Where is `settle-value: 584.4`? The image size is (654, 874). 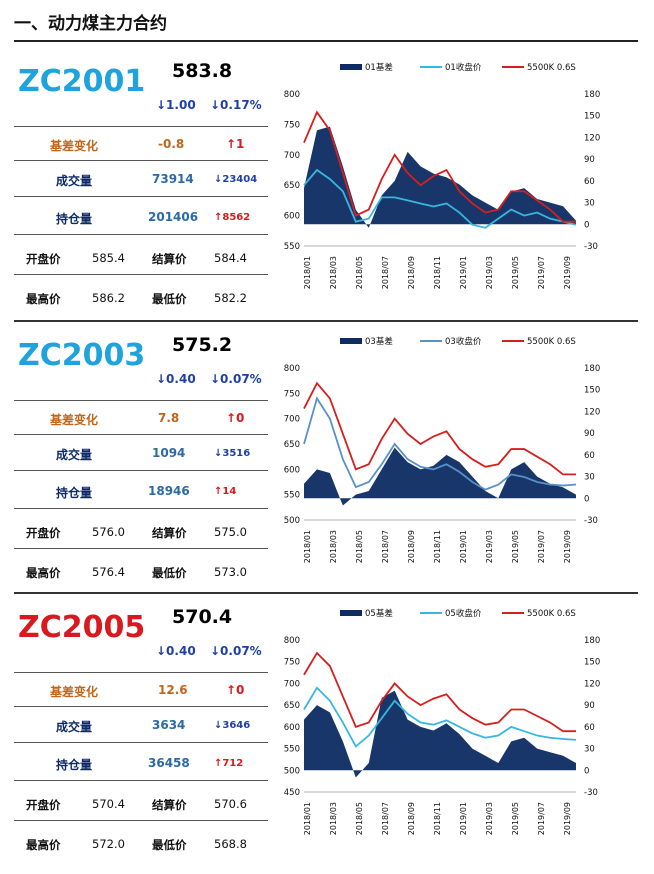
settle-value: 584.4 is located at coordinates (230, 258).